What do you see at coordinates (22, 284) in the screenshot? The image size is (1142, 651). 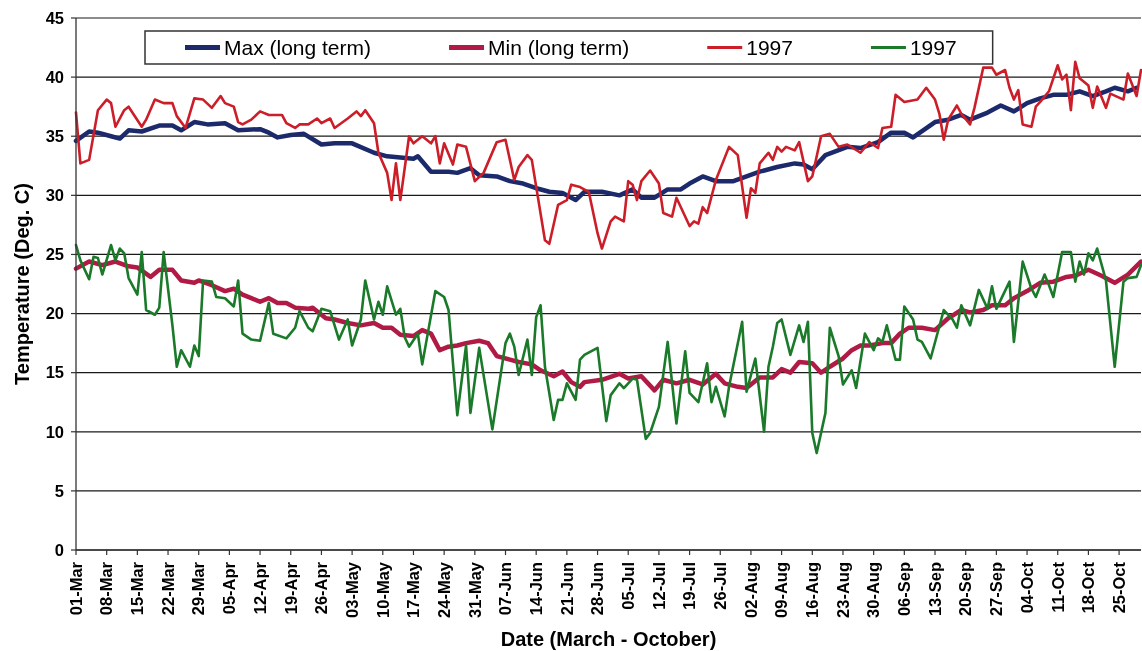 I see `y-axis-title: Temperature (Deg. C)` at bounding box center [22, 284].